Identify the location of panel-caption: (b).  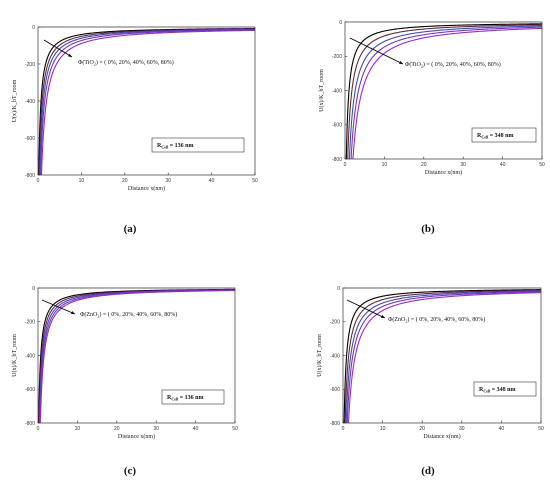
(428, 229).